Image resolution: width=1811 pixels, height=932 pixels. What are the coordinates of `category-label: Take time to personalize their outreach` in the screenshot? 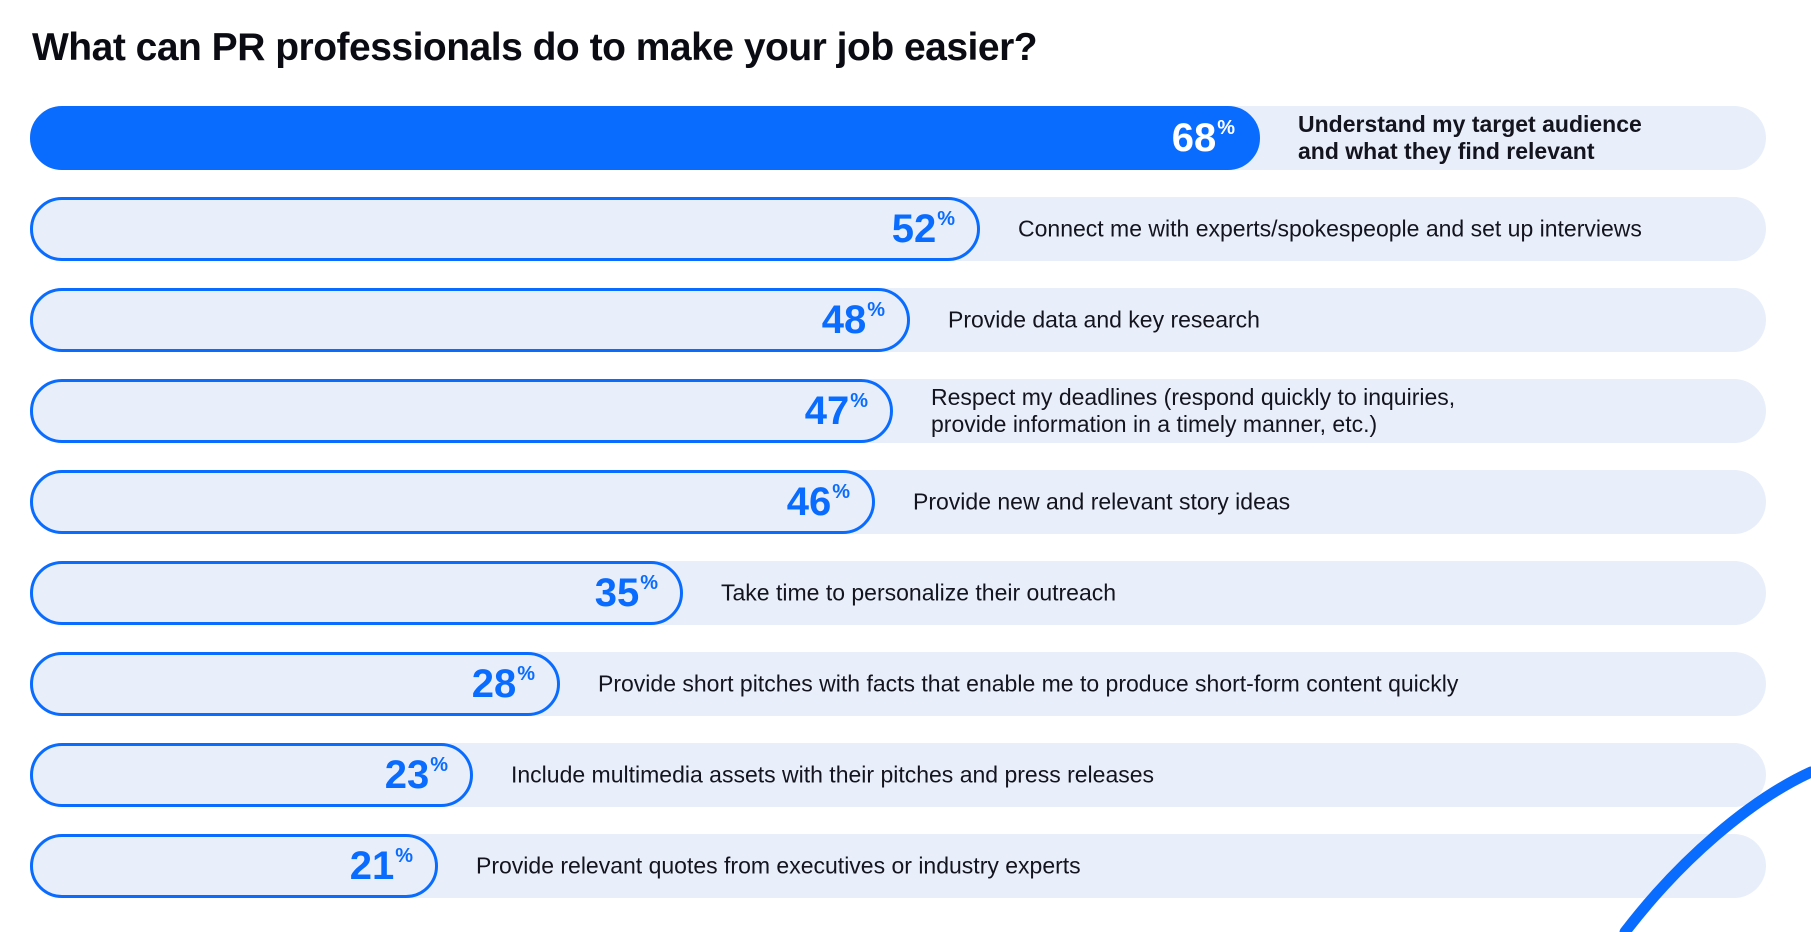 It's located at (919, 592).